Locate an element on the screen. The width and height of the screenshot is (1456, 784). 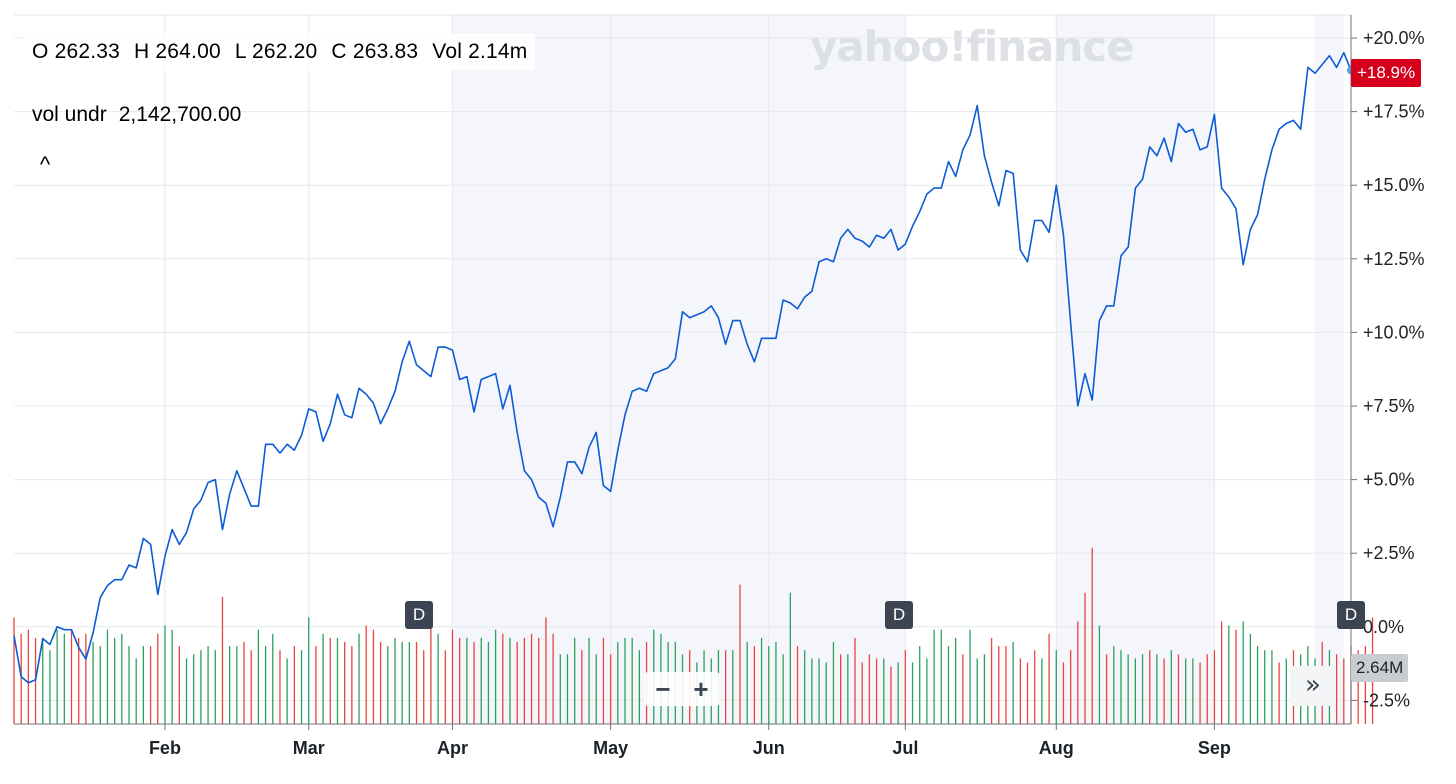
last-volume-badge: 2.64M is located at coordinates (1380, 668).